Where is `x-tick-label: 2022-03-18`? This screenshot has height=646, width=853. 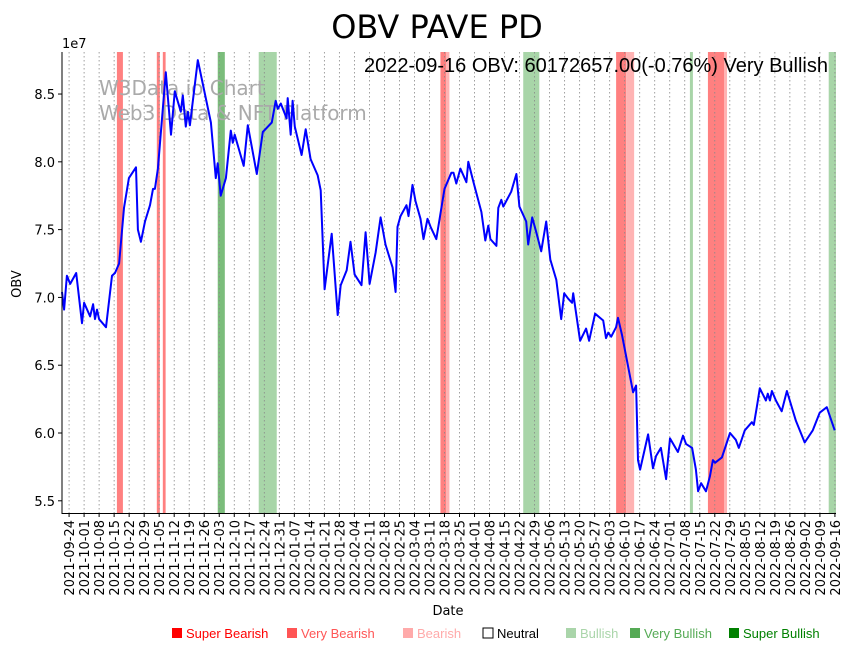
x-tick-label: 2022-03-18 is located at coordinates (445, 558).